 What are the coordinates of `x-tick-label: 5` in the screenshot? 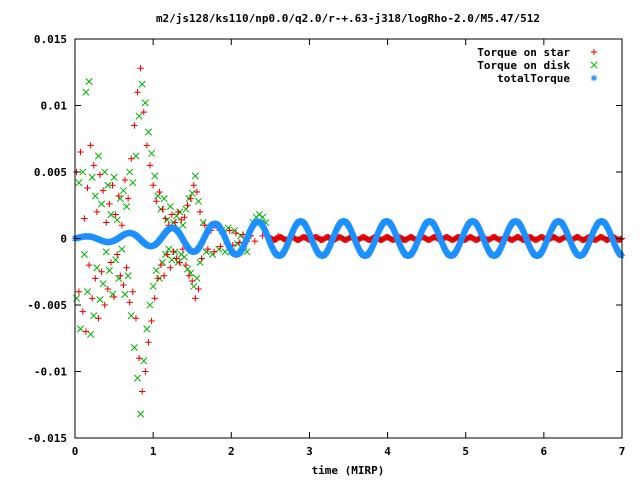 It's located at (465, 451).